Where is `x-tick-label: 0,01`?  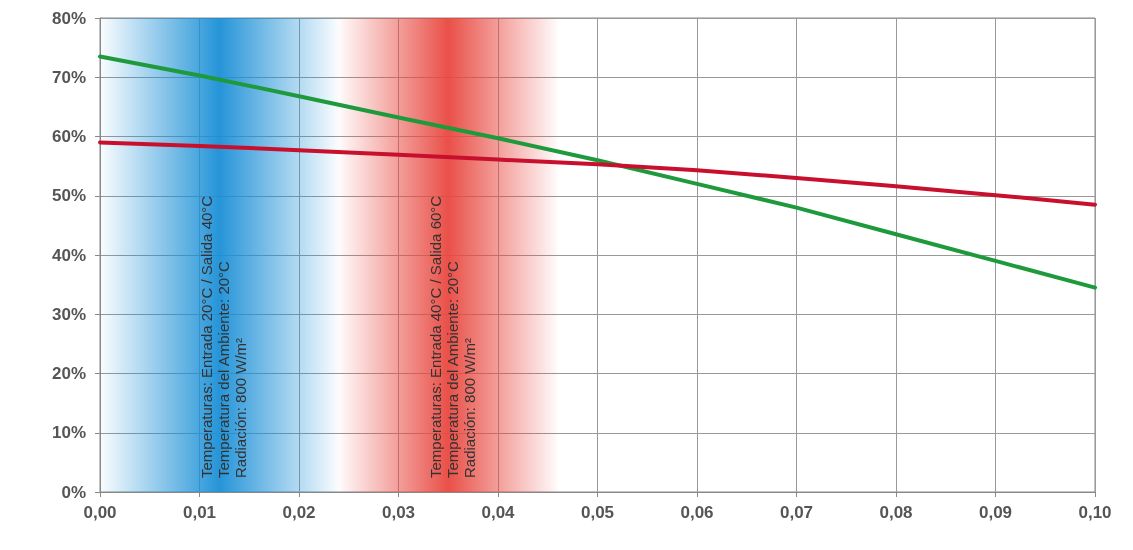
x-tick-label: 0,01 is located at coordinates (199, 512).